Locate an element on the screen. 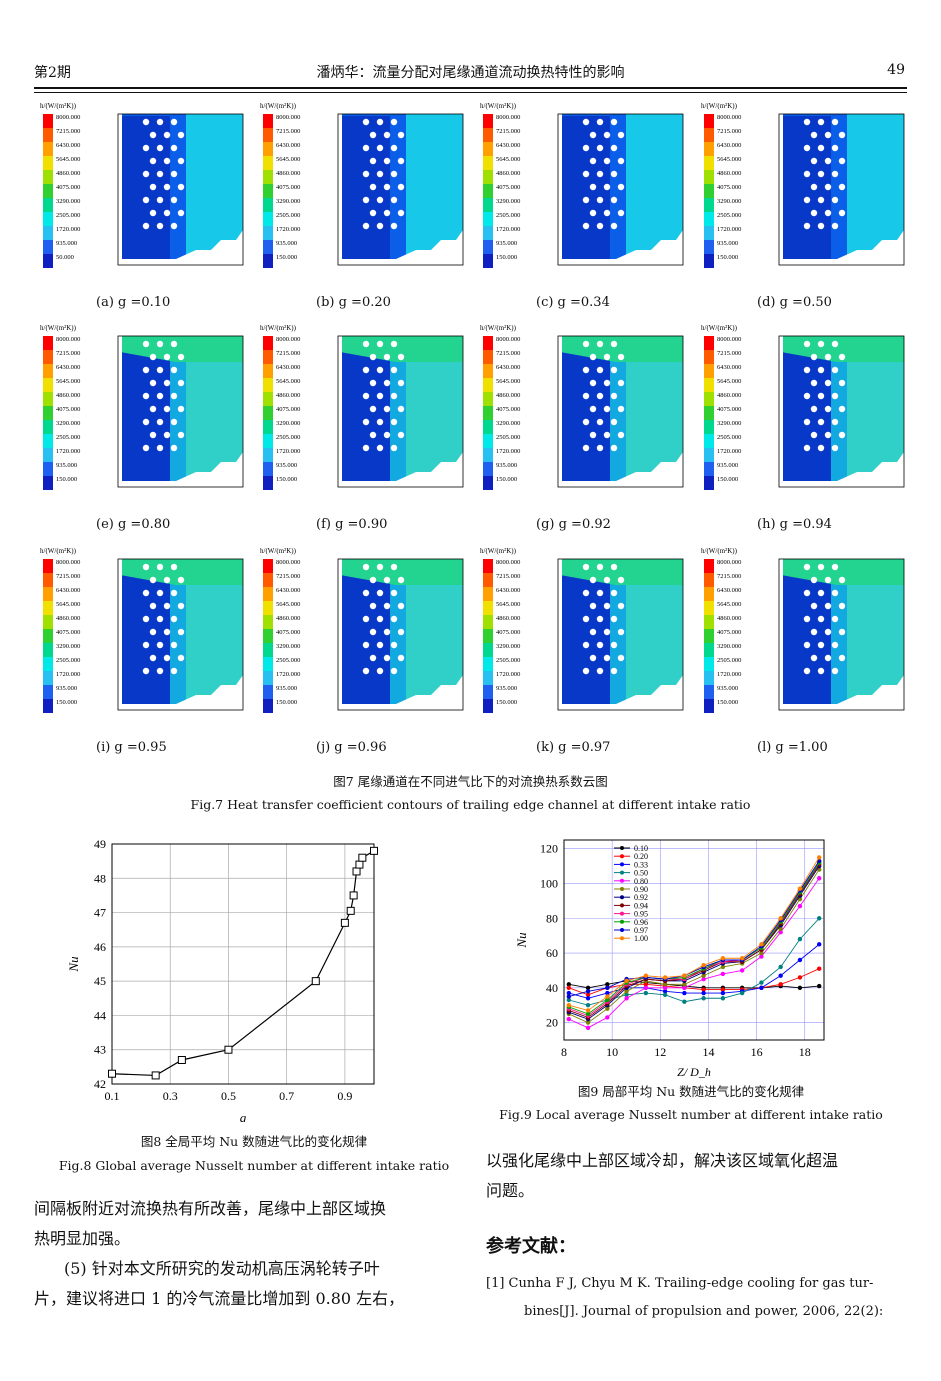 The width and height of the screenshot is (941, 1381). legend-value: 2505.000 is located at coordinates (68, 437).